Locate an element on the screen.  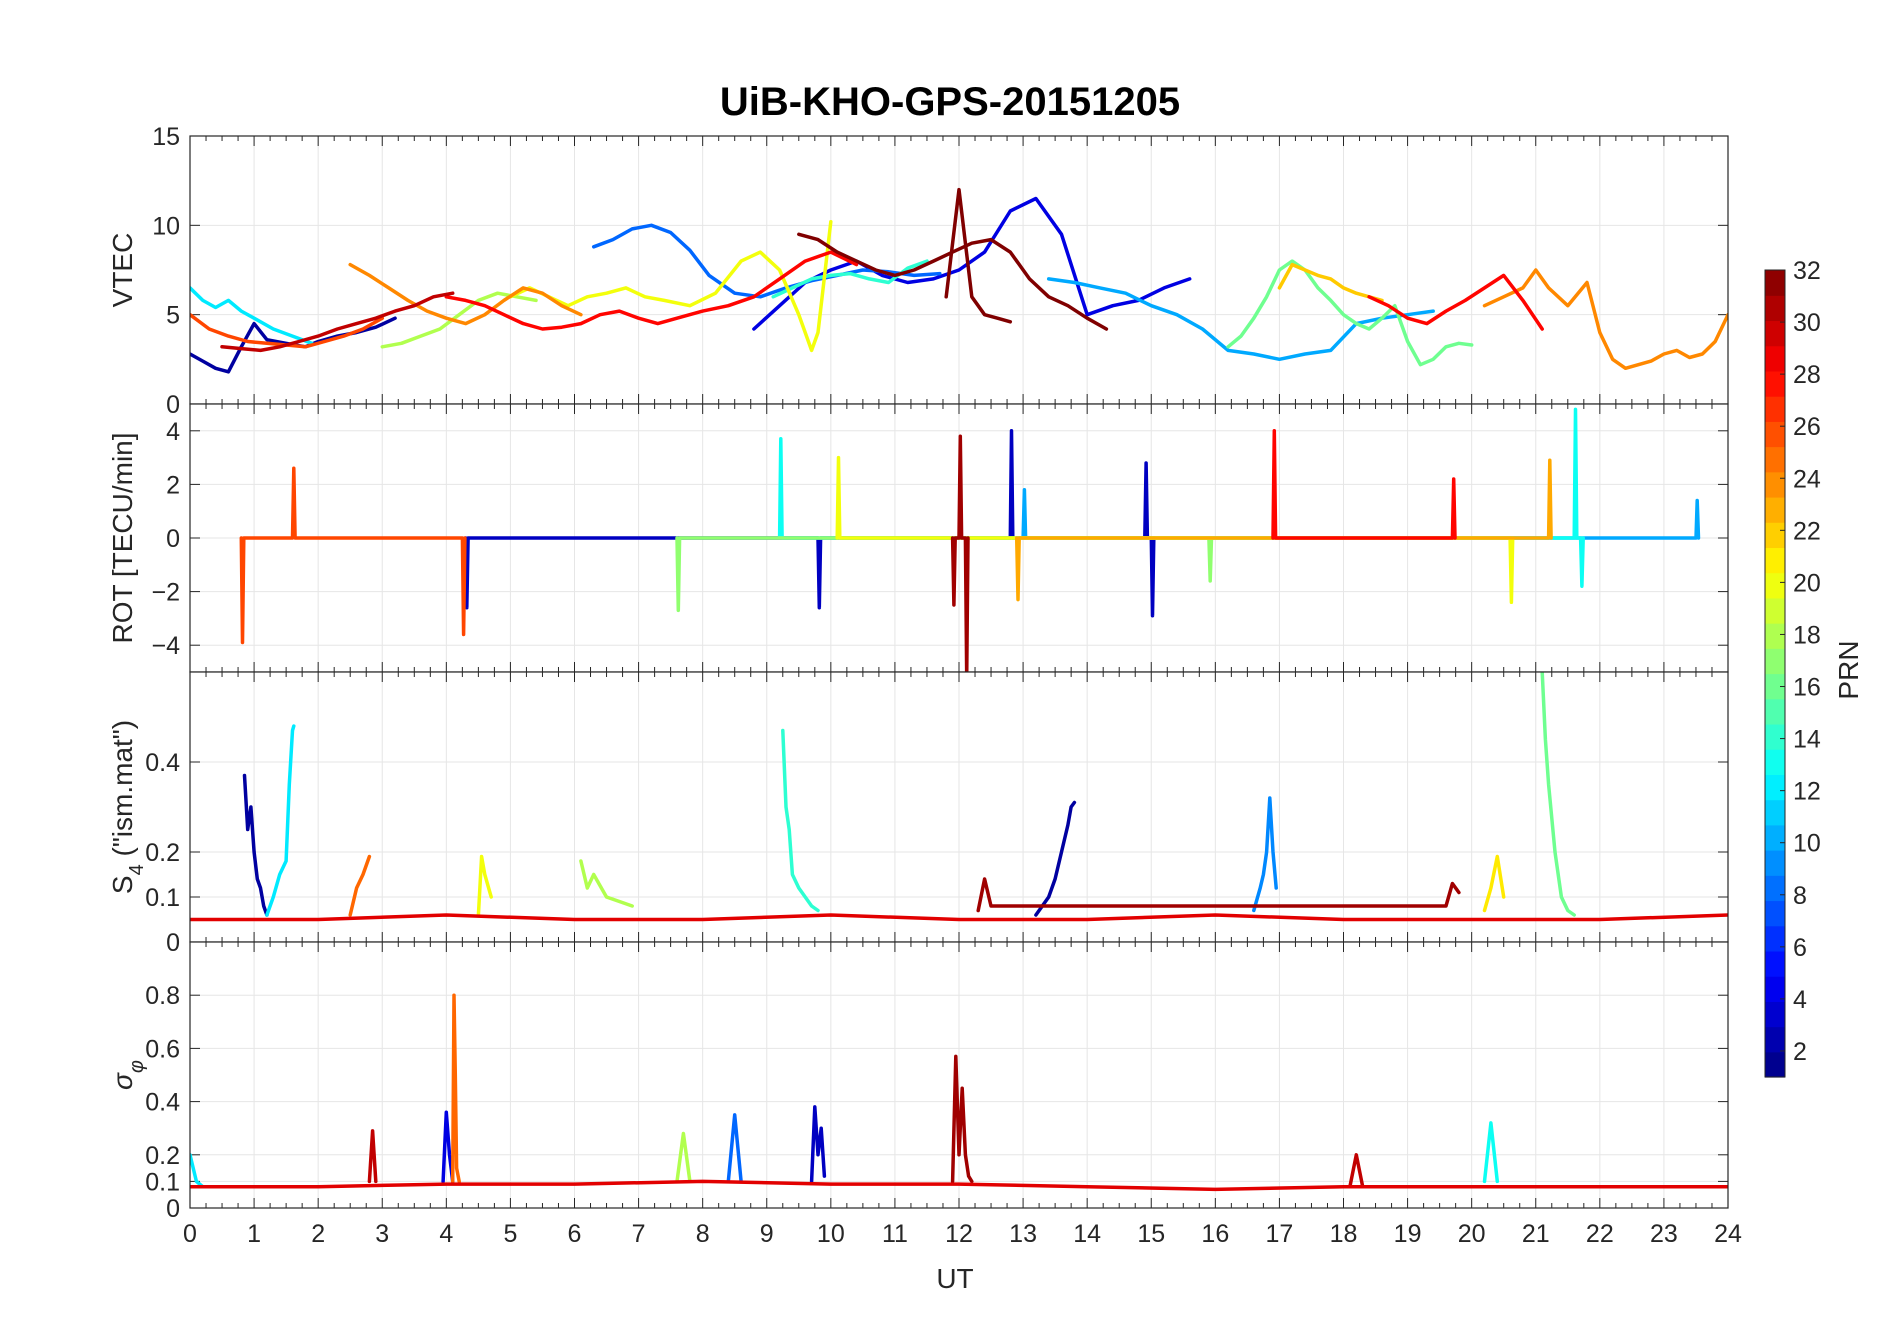
x-tick-label: 20 is located at coordinates (1472, 1234).